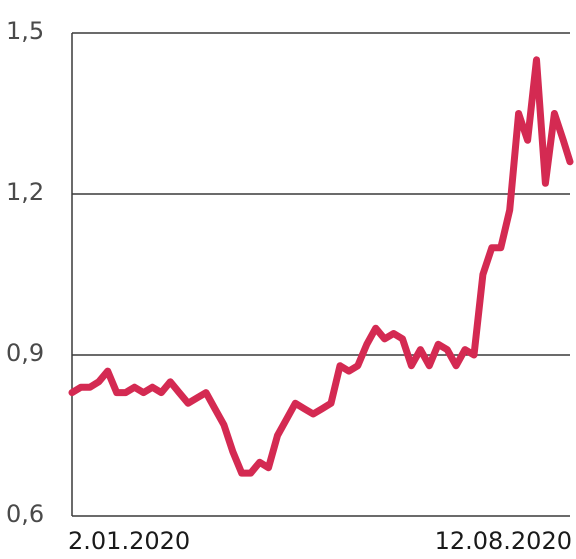 The width and height of the screenshot is (576, 559). Describe the element at coordinates (503, 541) in the screenshot. I see `x-tick-label-end: 12.08.2020` at that location.